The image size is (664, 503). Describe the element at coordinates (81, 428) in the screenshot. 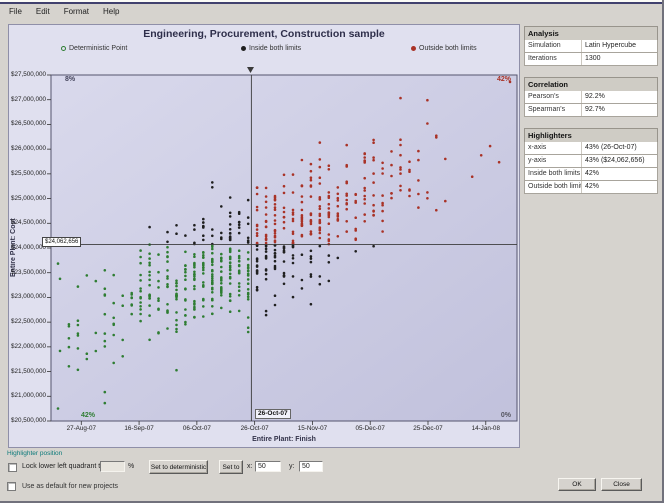

I see `x-tick-label: 27-Aug-07` at that location.